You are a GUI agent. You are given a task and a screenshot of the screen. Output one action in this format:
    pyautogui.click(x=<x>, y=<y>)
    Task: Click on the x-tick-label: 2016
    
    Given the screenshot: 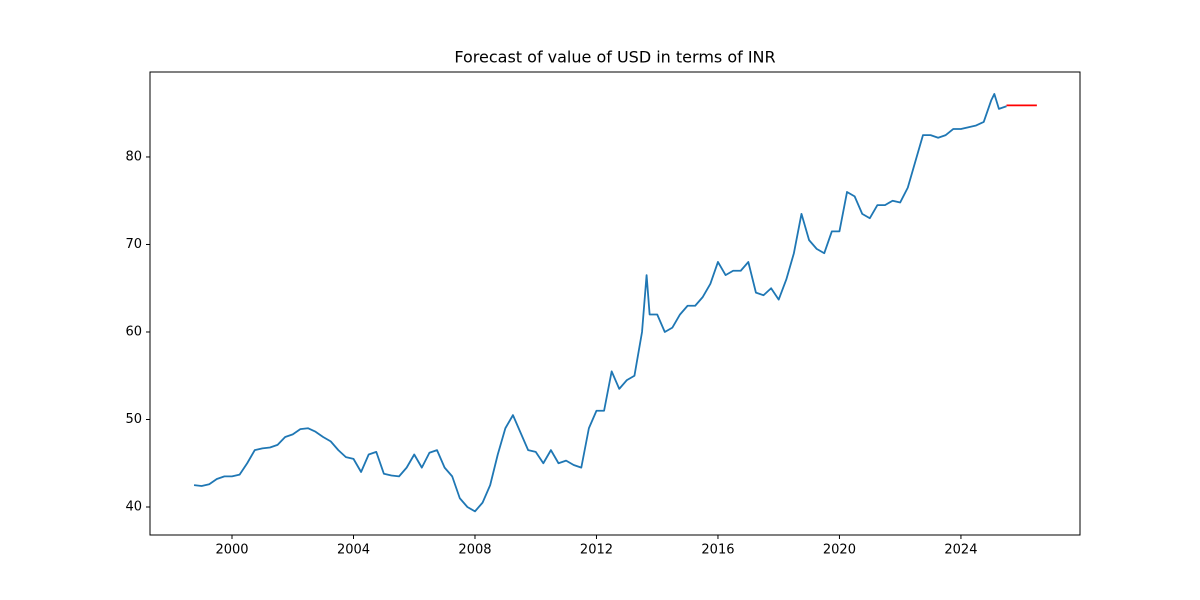 What is the action you would take?
    pyautogui.click(x=717, y=550)
    